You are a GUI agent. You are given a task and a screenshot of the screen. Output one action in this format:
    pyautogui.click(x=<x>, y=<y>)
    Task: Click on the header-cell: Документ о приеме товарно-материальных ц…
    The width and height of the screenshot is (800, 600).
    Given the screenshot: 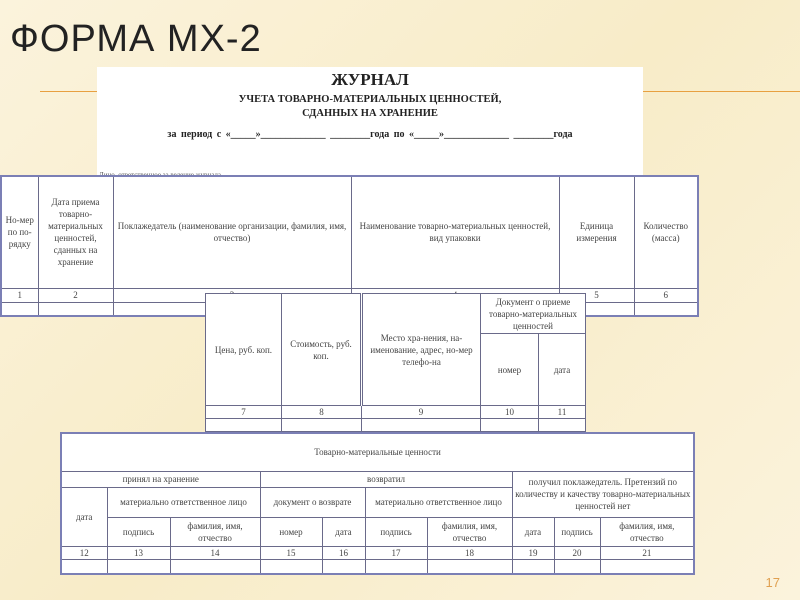 What is the action you would take?
    pyautogui.click(x=533, y=313)
    